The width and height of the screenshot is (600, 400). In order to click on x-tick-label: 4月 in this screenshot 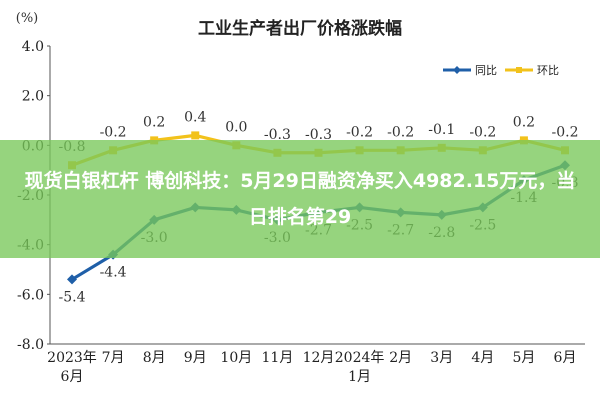, I will do `click(482, 358)`.